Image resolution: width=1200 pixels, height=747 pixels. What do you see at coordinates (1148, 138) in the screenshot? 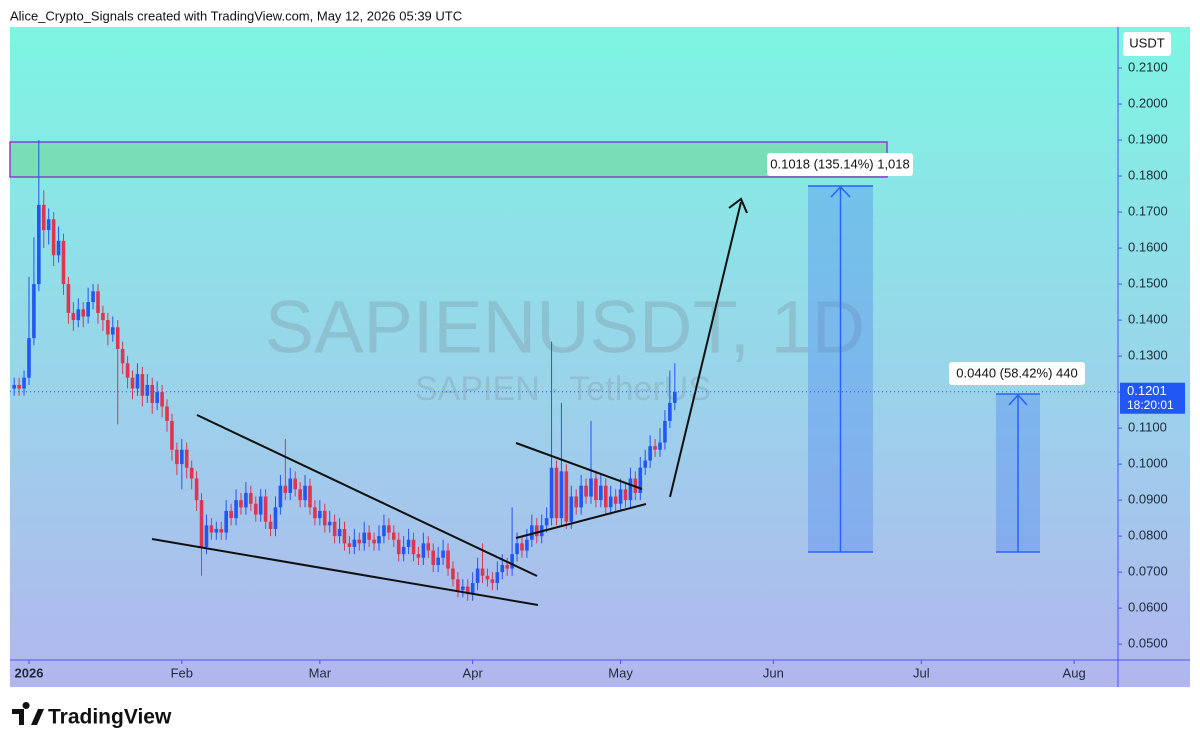
I see `y-tick-label: 0.1900` at bounding box center [1148, 138].